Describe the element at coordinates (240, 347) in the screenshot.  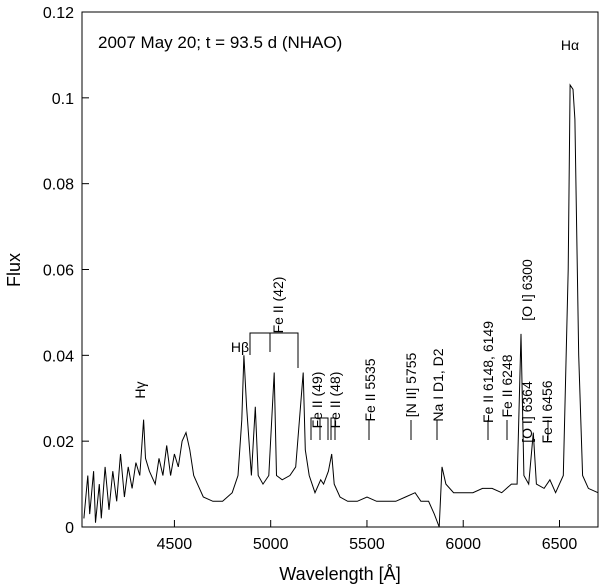
I see `annotation: Hβ` at that location.